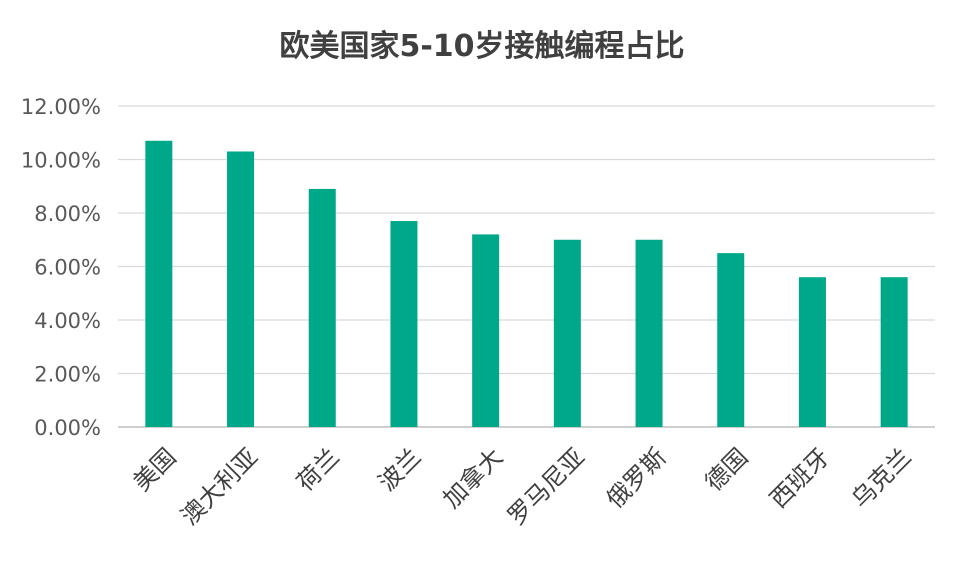  I want to click on y-tick-label: 4.00%, so click(67, 321).